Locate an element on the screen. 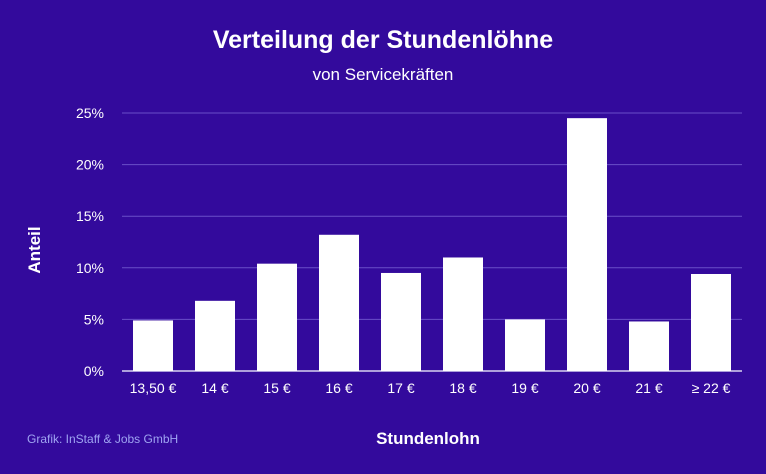 The width and height of the screenshot is (766, 474). x-tick-label: 14 € is located at coordinates (214, 388).